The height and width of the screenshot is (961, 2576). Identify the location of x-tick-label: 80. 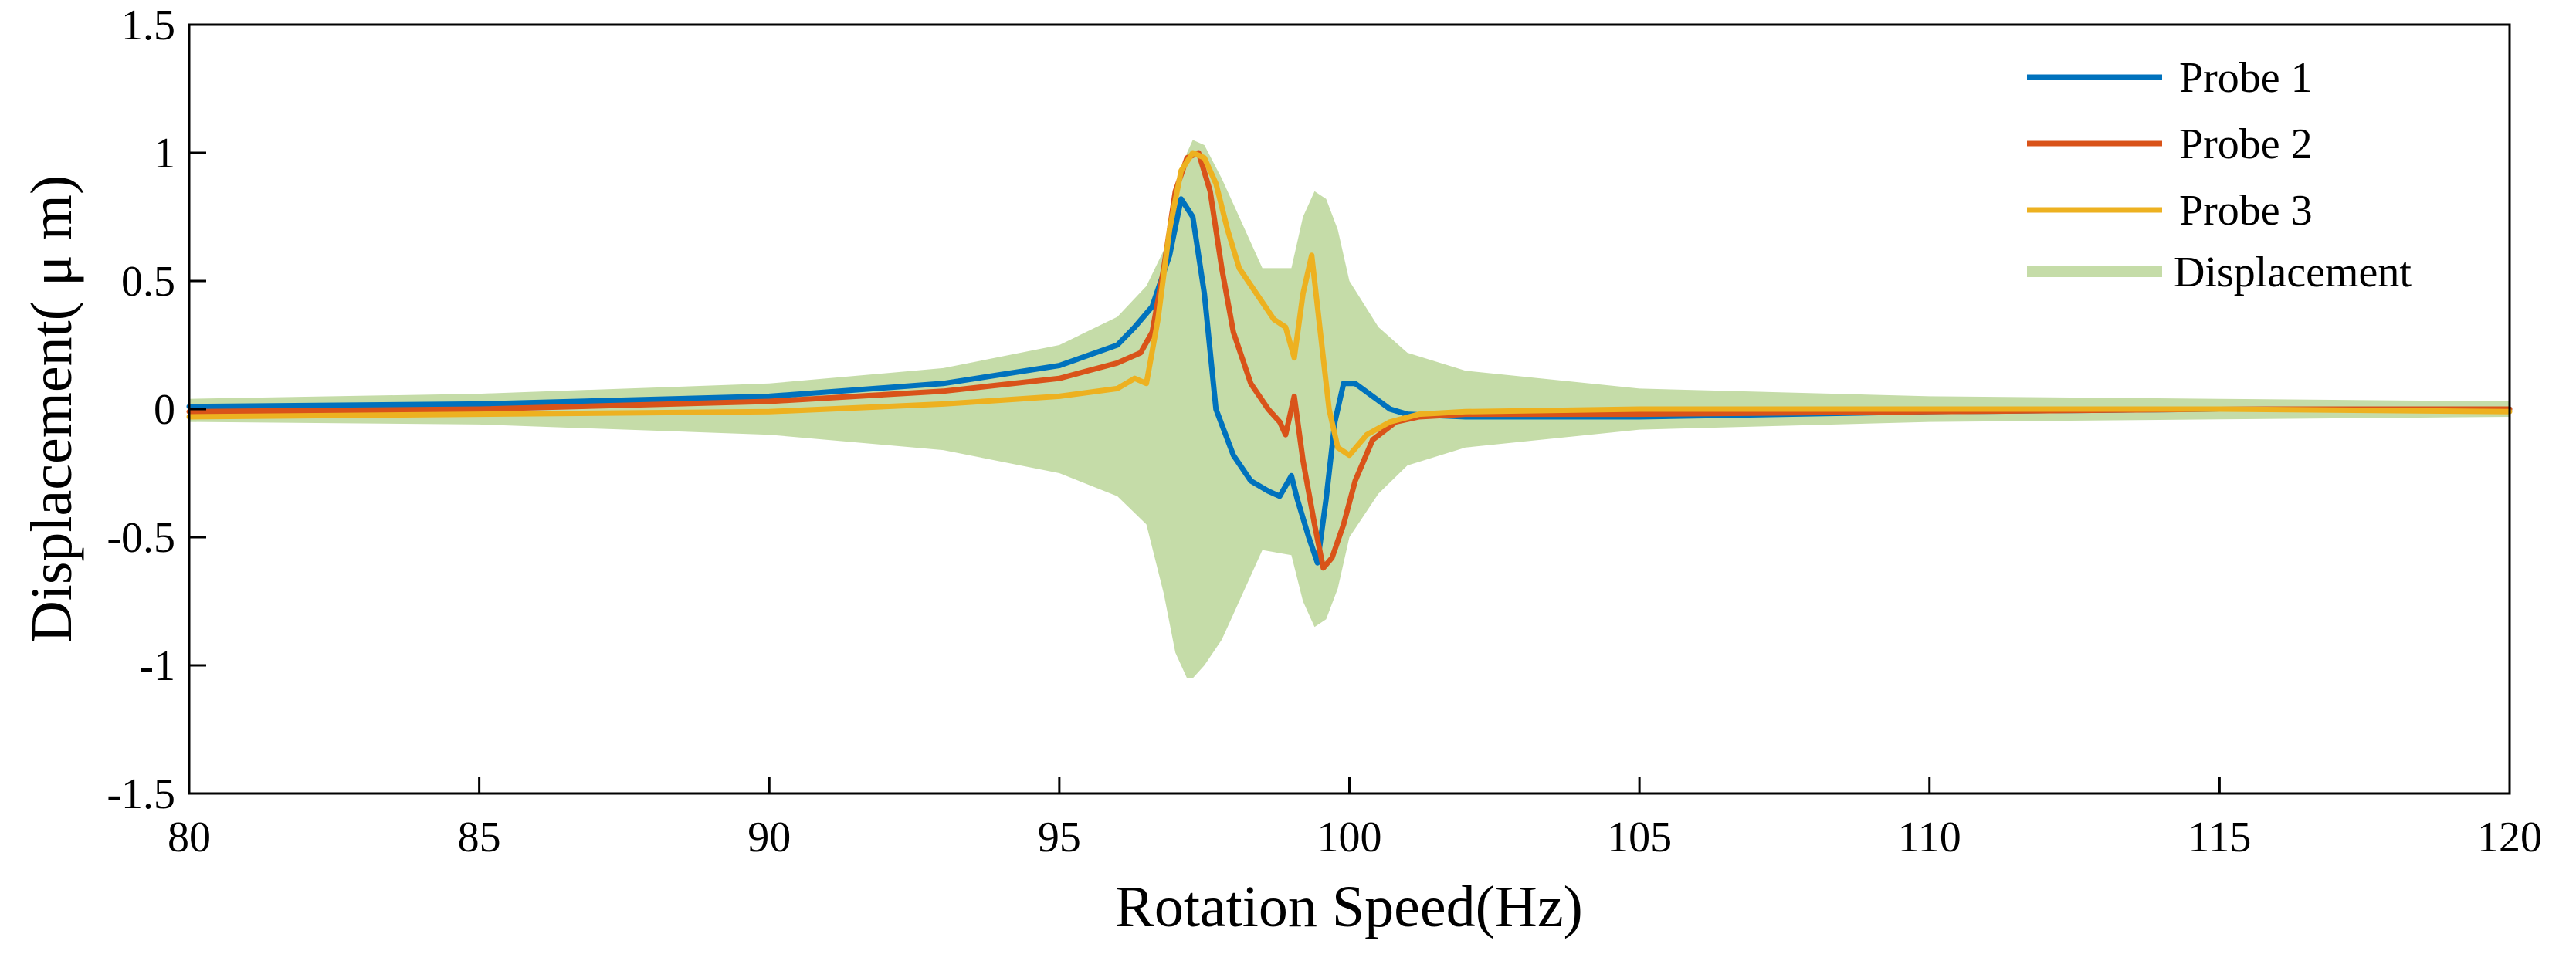
(189, 838).